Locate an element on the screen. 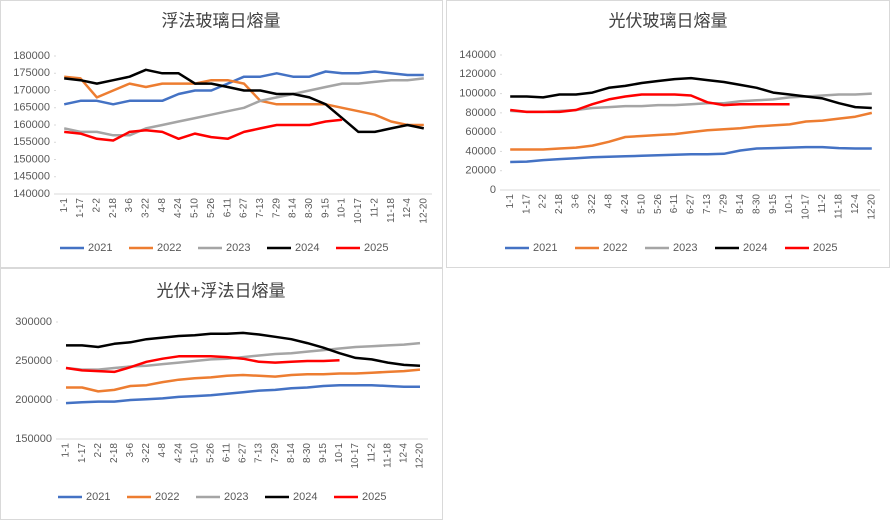 This screenshot has height=522, width=890. legend-label: 2024 is located at coordinates (755, 248).